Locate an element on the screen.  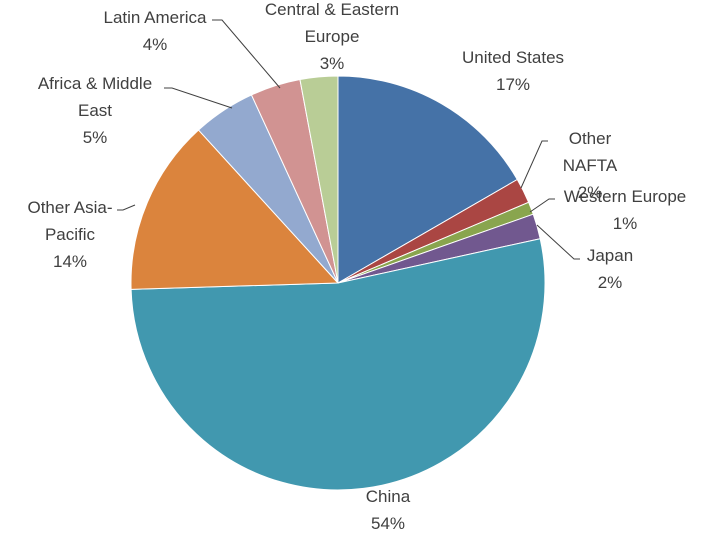
category-name: Western Europe is located at coordinates (625, 196).